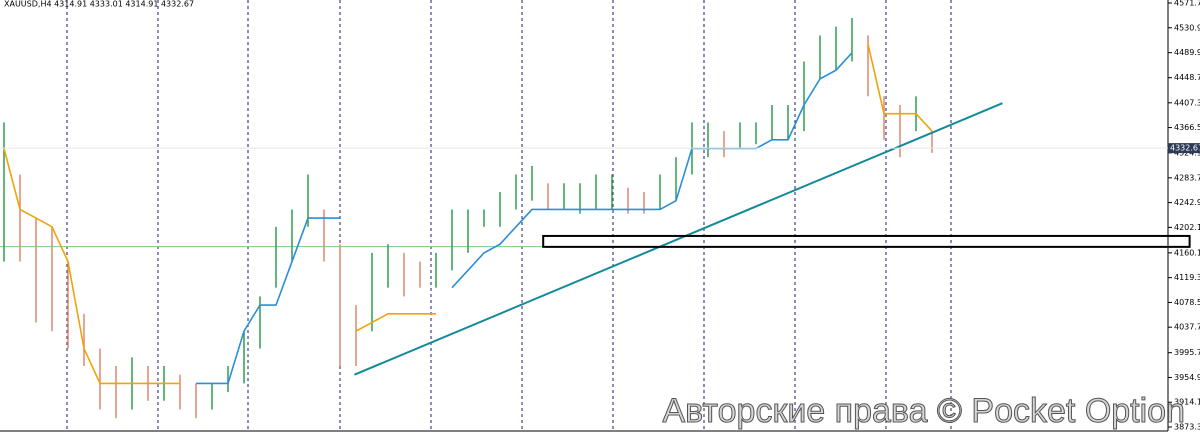 The height and width of the screenshot is (436, 1200). Describe the element at coordinates (1187, 177) in the screenshot. I see `y-tick-label: 4283.70` at that location.